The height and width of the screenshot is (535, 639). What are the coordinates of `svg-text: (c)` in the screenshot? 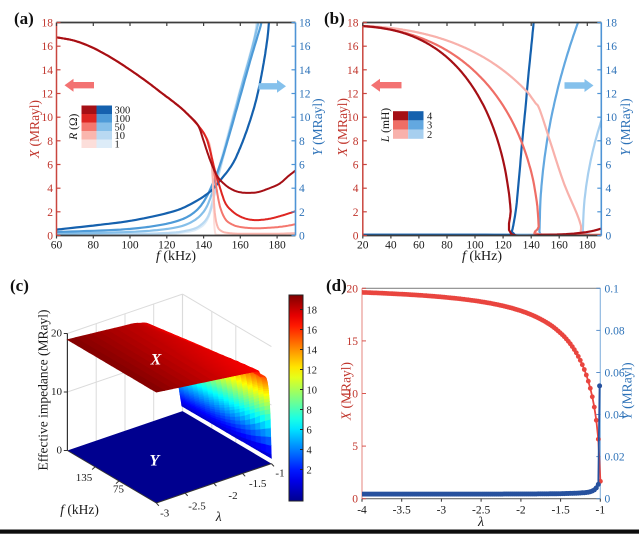 It's located at (19, 285).